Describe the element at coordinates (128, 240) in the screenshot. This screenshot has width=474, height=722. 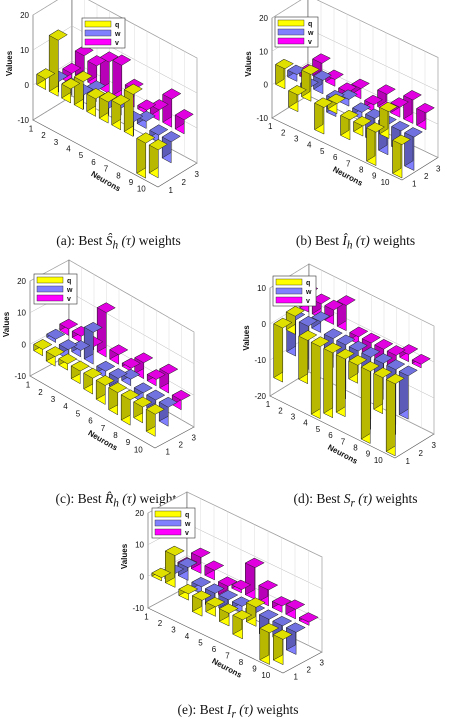
I see `caption-arg: (τ)` at that location.